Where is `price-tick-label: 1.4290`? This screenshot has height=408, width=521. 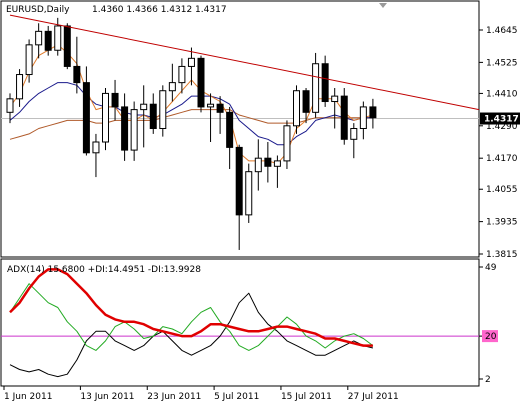
price-tick-label: 1.4290 is located at coordinates (502, 127).